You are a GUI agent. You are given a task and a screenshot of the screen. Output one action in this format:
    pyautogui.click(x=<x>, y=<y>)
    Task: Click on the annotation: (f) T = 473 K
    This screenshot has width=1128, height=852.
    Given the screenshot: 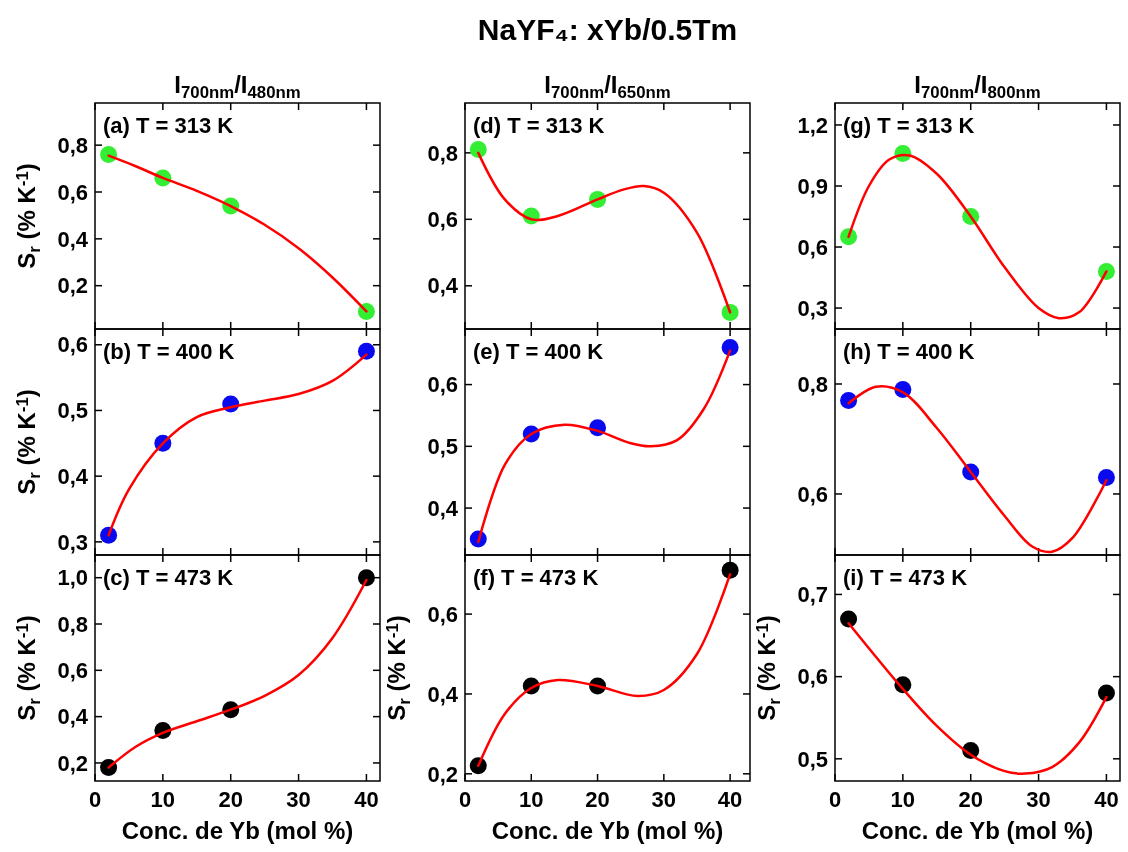 What is the action you would take?
    pyautogui.click(x=536, y=577)
    